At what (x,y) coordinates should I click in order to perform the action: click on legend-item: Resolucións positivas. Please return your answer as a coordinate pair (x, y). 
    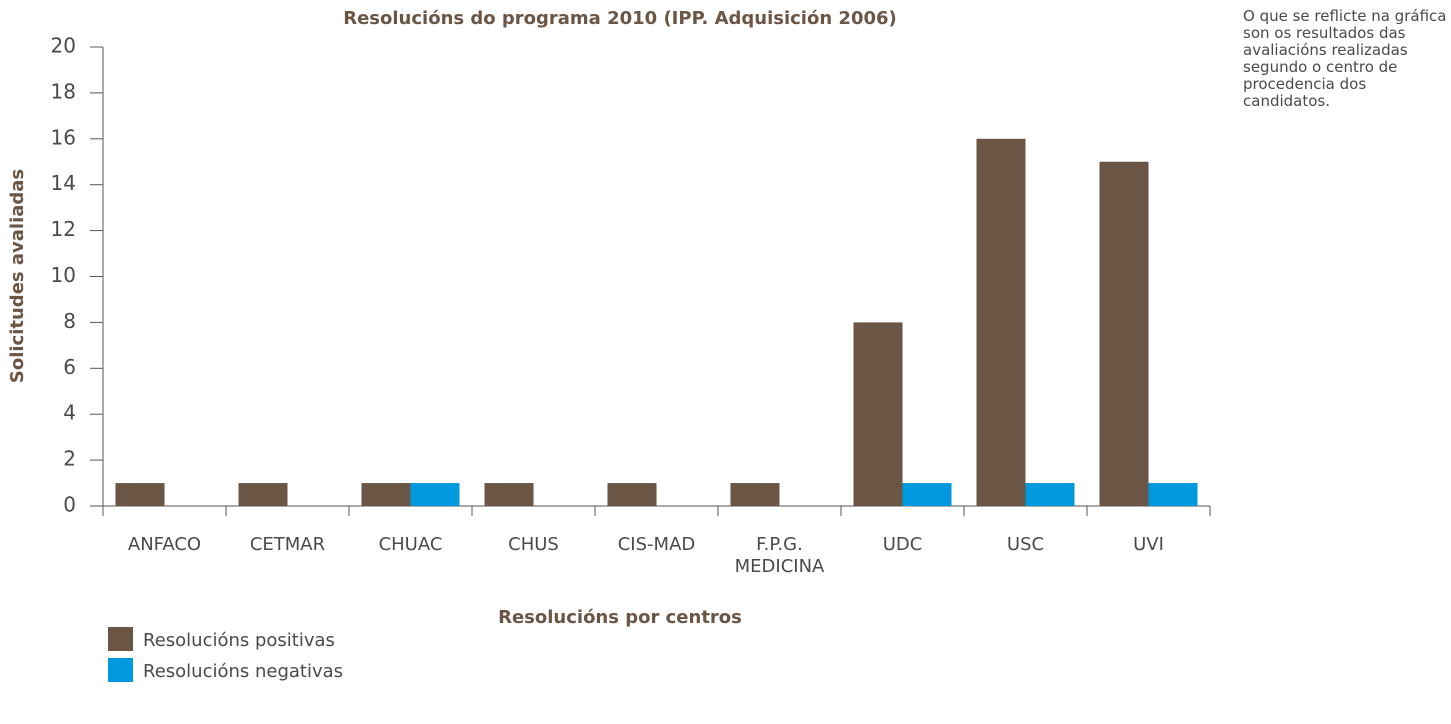
    Looking at the image, I should click on (221, 639).